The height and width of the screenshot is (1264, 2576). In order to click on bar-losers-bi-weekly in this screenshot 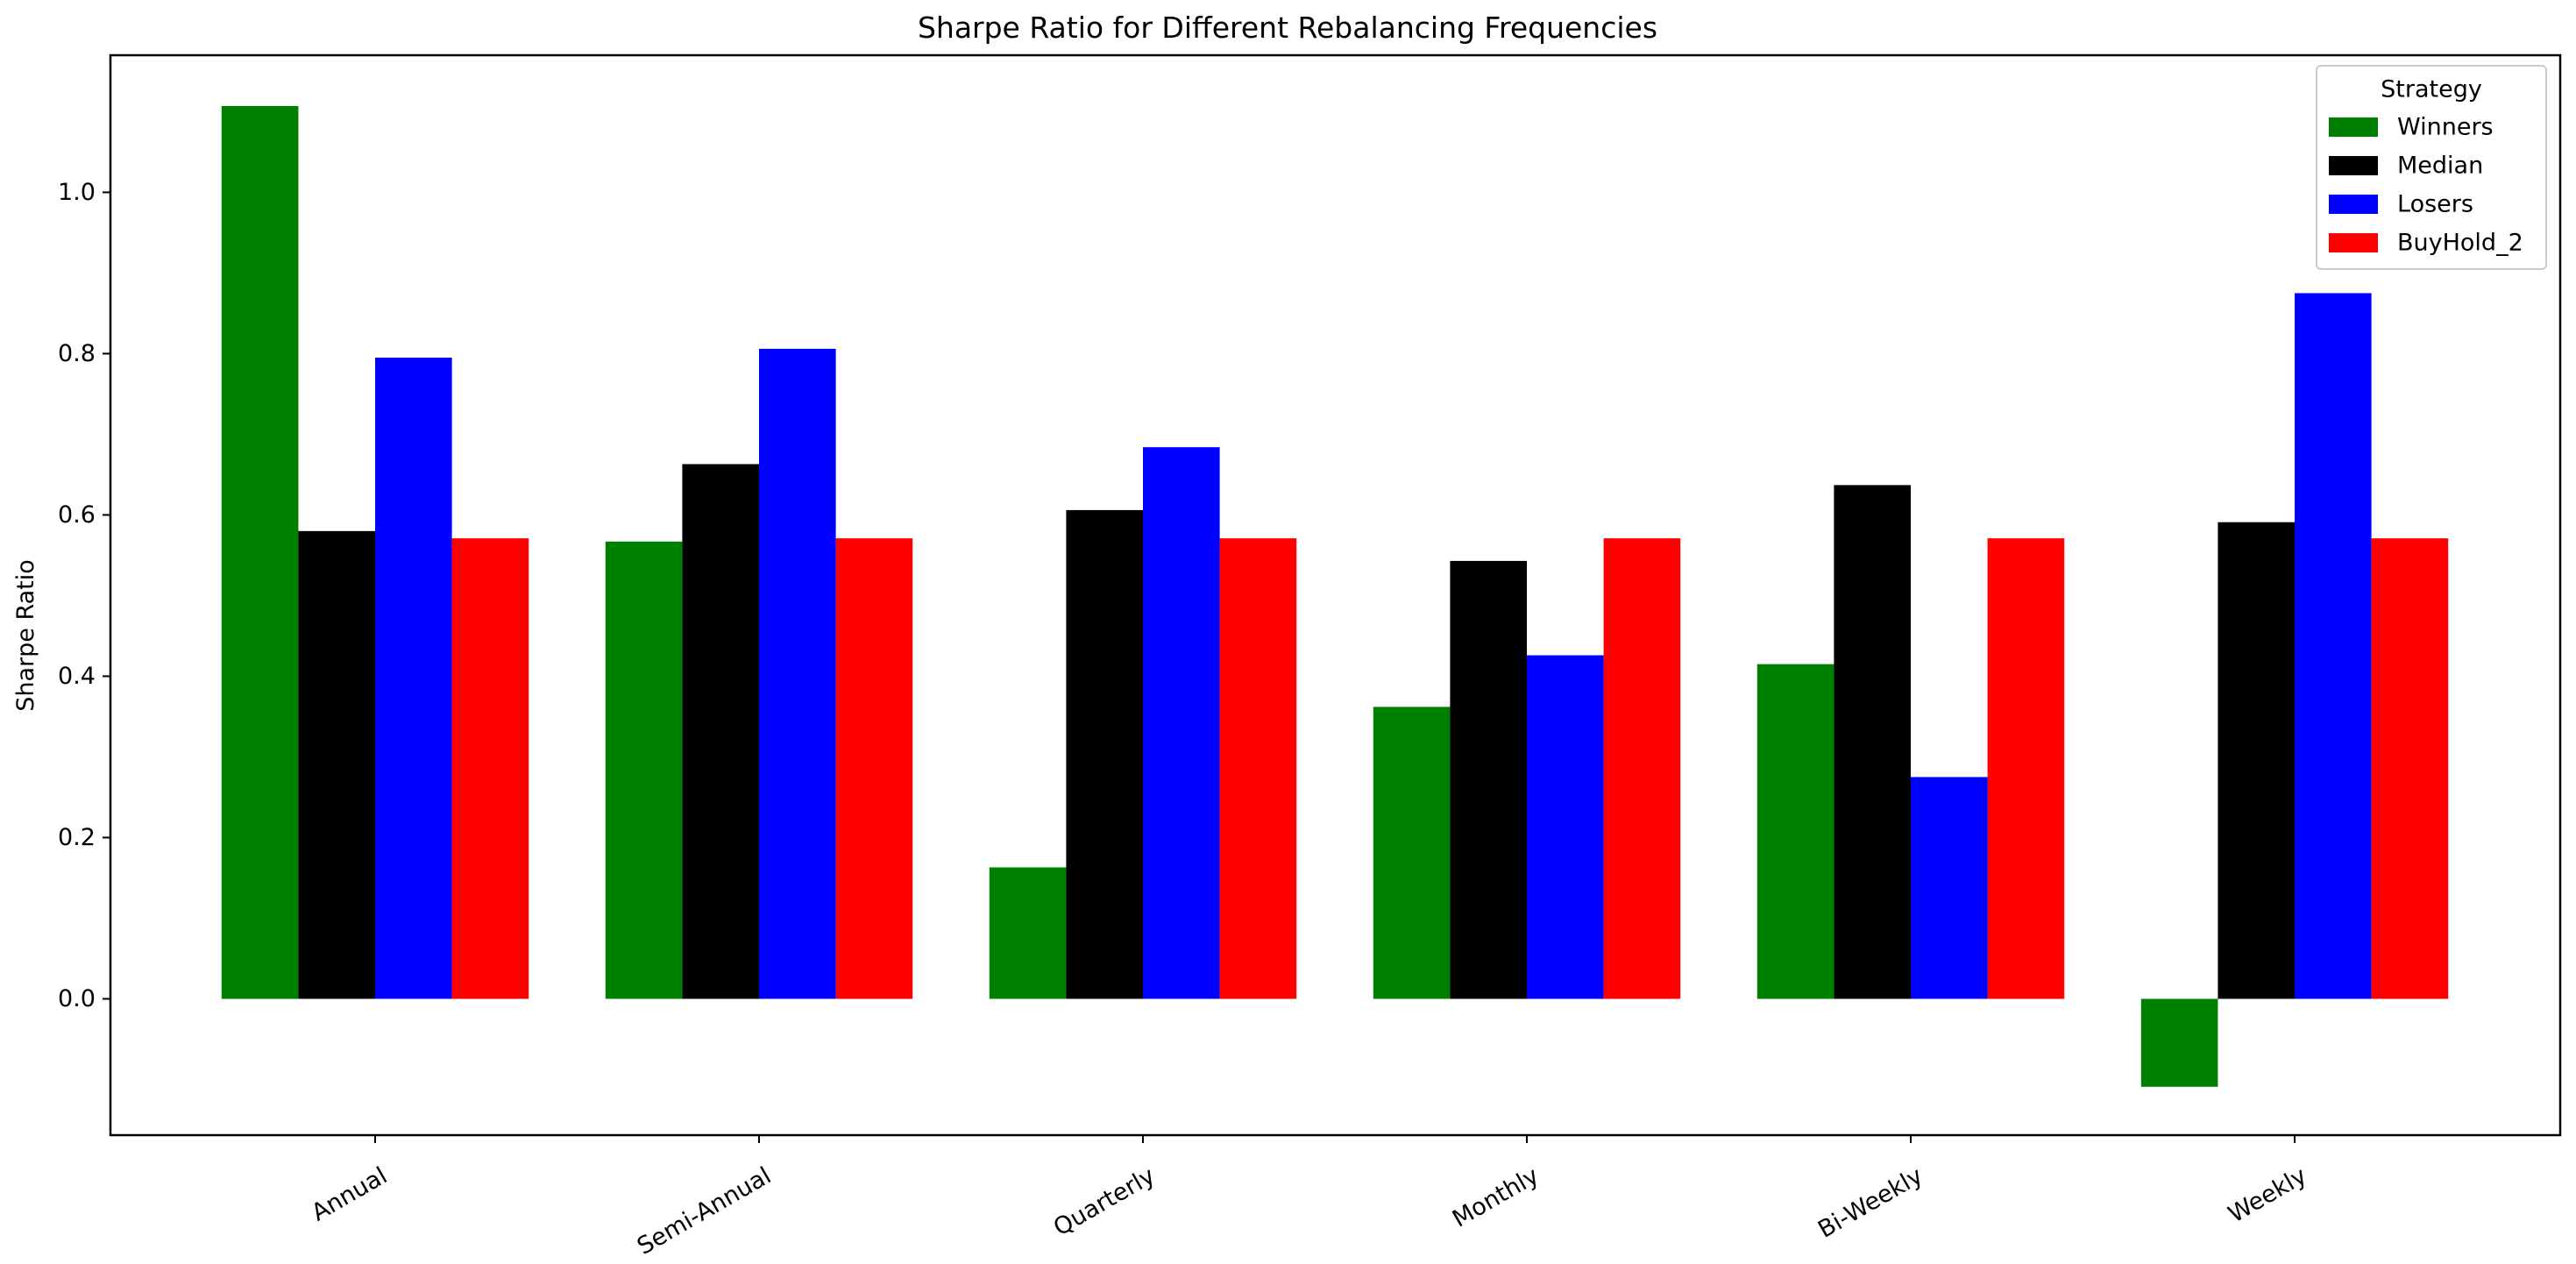, I will do `click(1950, 888)`.